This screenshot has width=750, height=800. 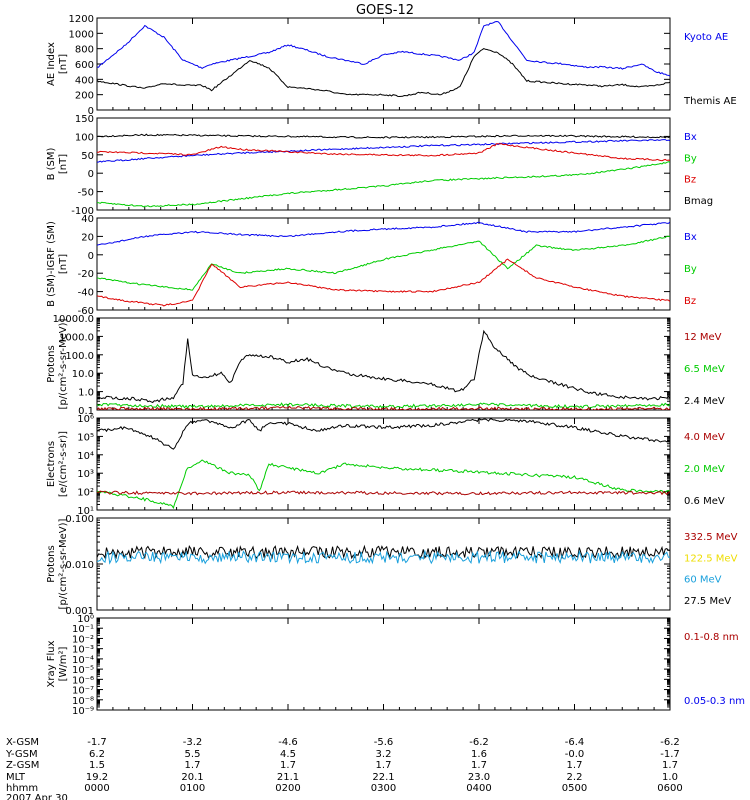 What do you see at coordinates (193, 742) in the screenshot?
I see `footer-value: -3.2` at bounding box center [193, 742].